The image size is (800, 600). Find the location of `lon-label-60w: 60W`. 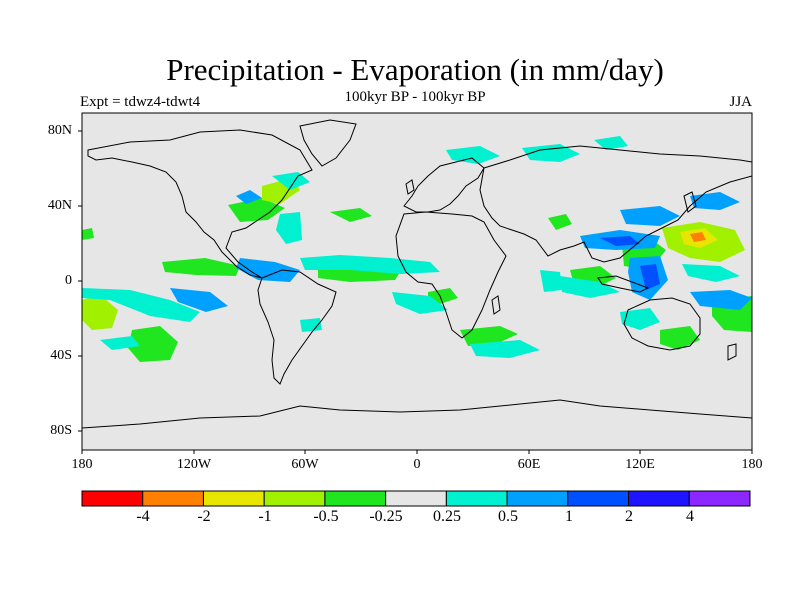

lon-label-60w: 60W is located at coordinates (305, 464).